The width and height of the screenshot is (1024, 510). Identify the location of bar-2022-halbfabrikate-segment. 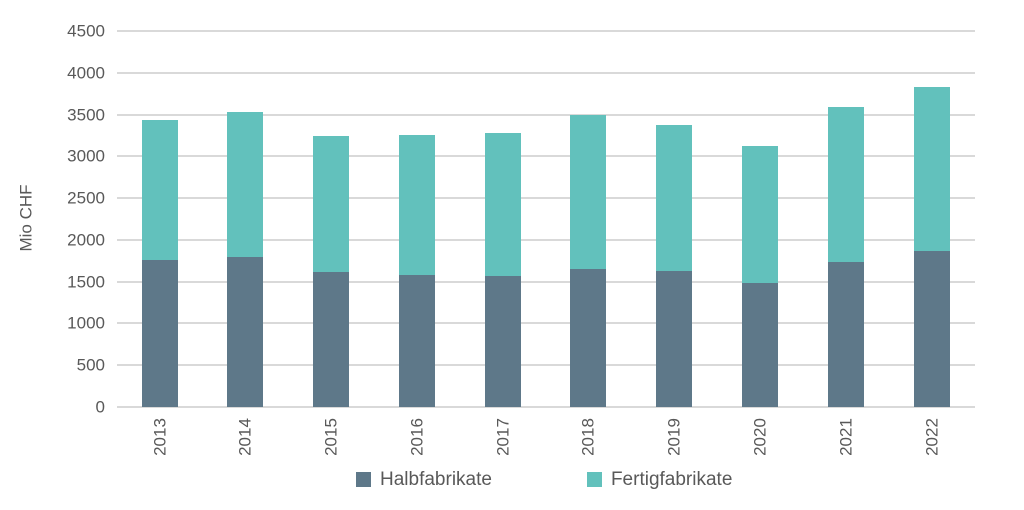
(931, 328).